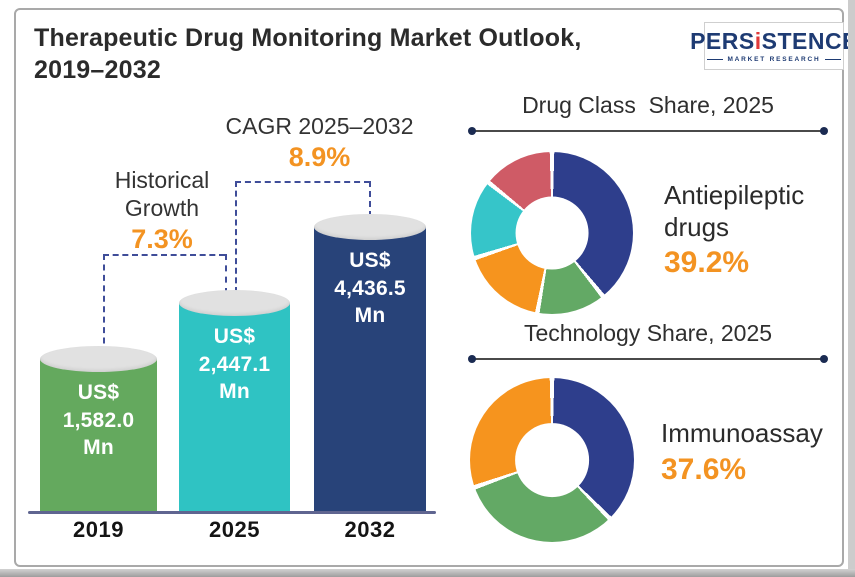 The width and height of the screenshot is (855, 577). What do you see at coordinates (707, 263) in the screenshot?
I see `drug-class-callout-value: 39.2%` at bounding box center [707, 263].